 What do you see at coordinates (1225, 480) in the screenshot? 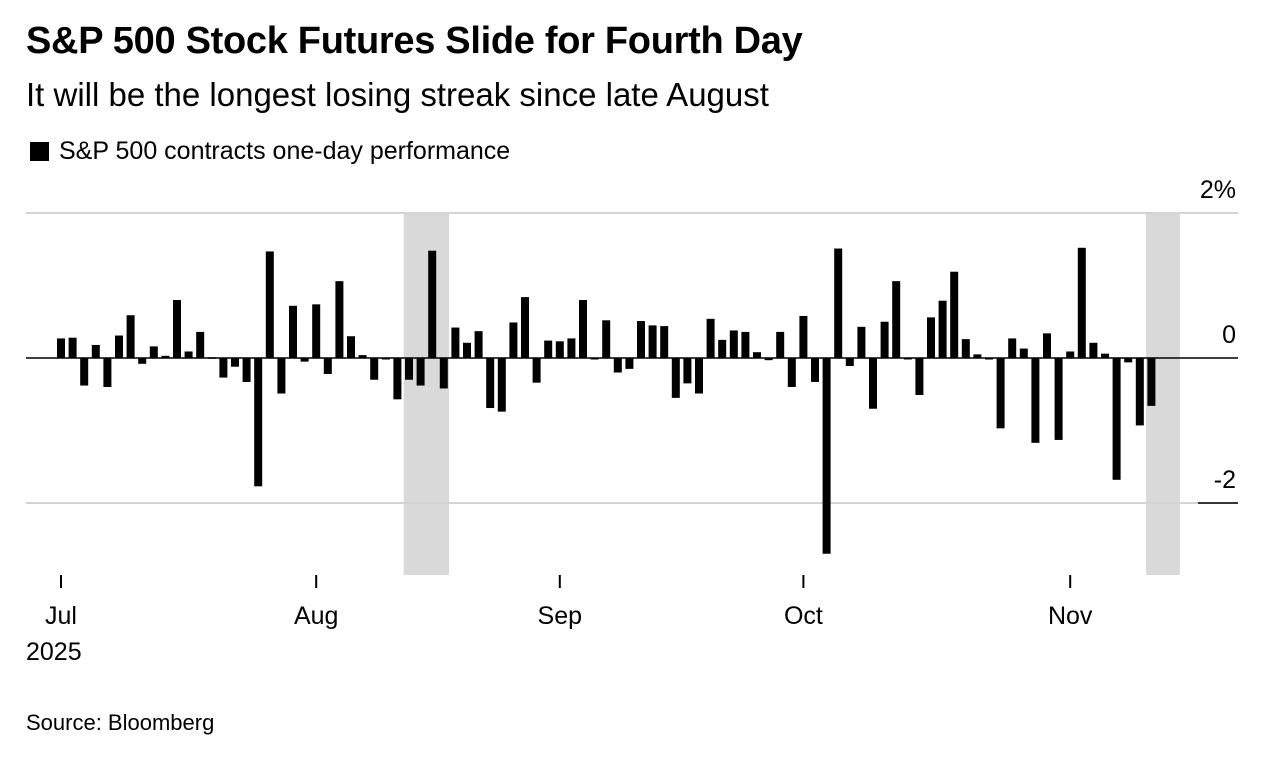
I see `y-tick-label: -2` at bounding box center [1225, 480].